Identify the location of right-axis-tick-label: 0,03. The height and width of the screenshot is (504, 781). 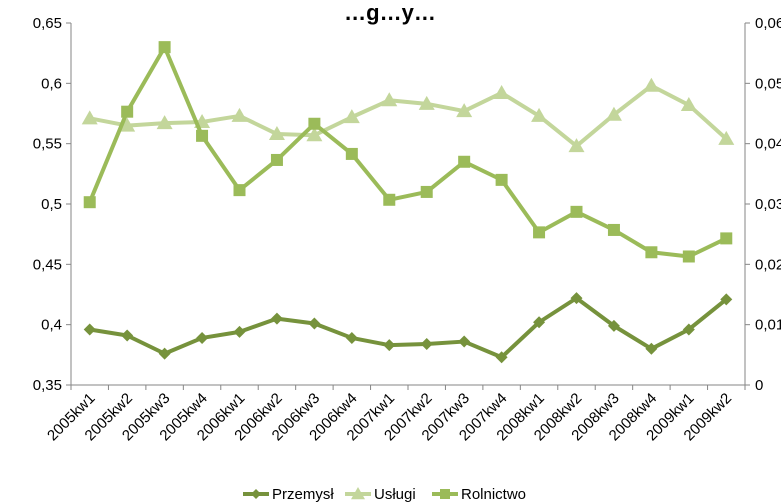
(768, 204).